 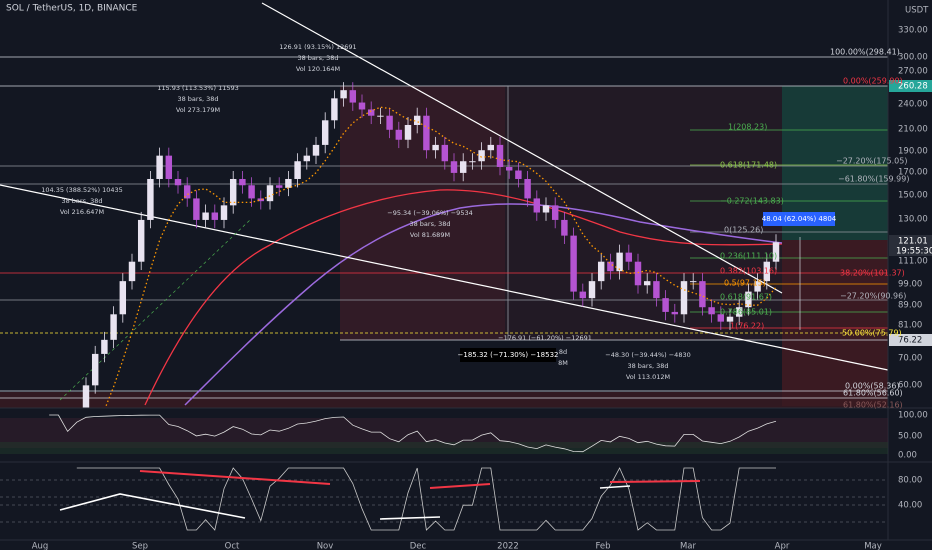 I want to click on fib-label: −27.20%(175.05), so click(x=871, y=161).